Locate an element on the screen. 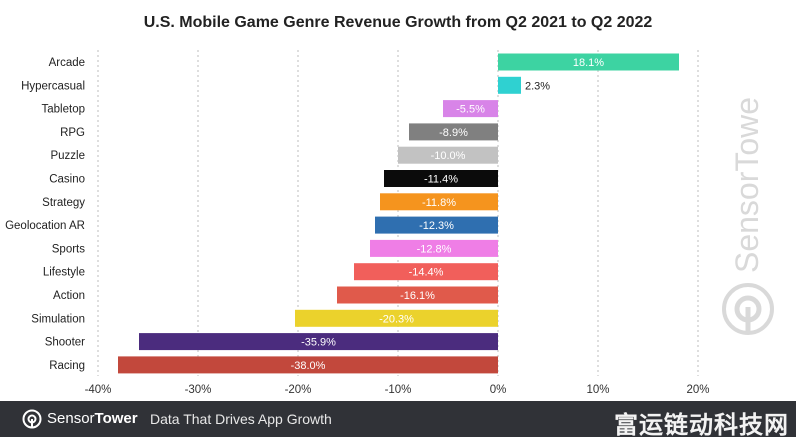  value-label: -14.4% is located at coordinates (426, 273).